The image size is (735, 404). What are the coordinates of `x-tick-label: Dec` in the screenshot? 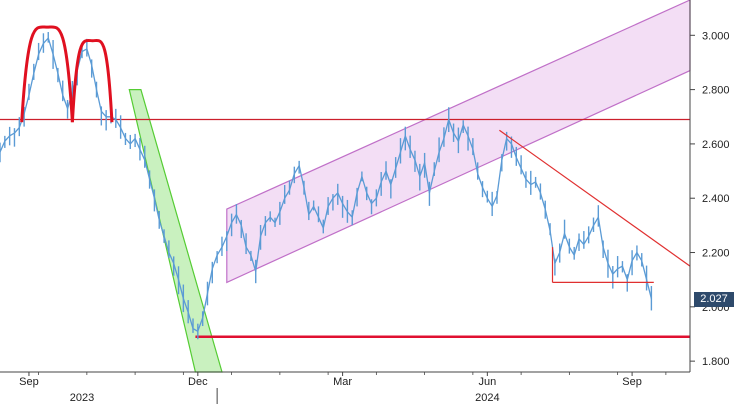 It's located at (198, 382).